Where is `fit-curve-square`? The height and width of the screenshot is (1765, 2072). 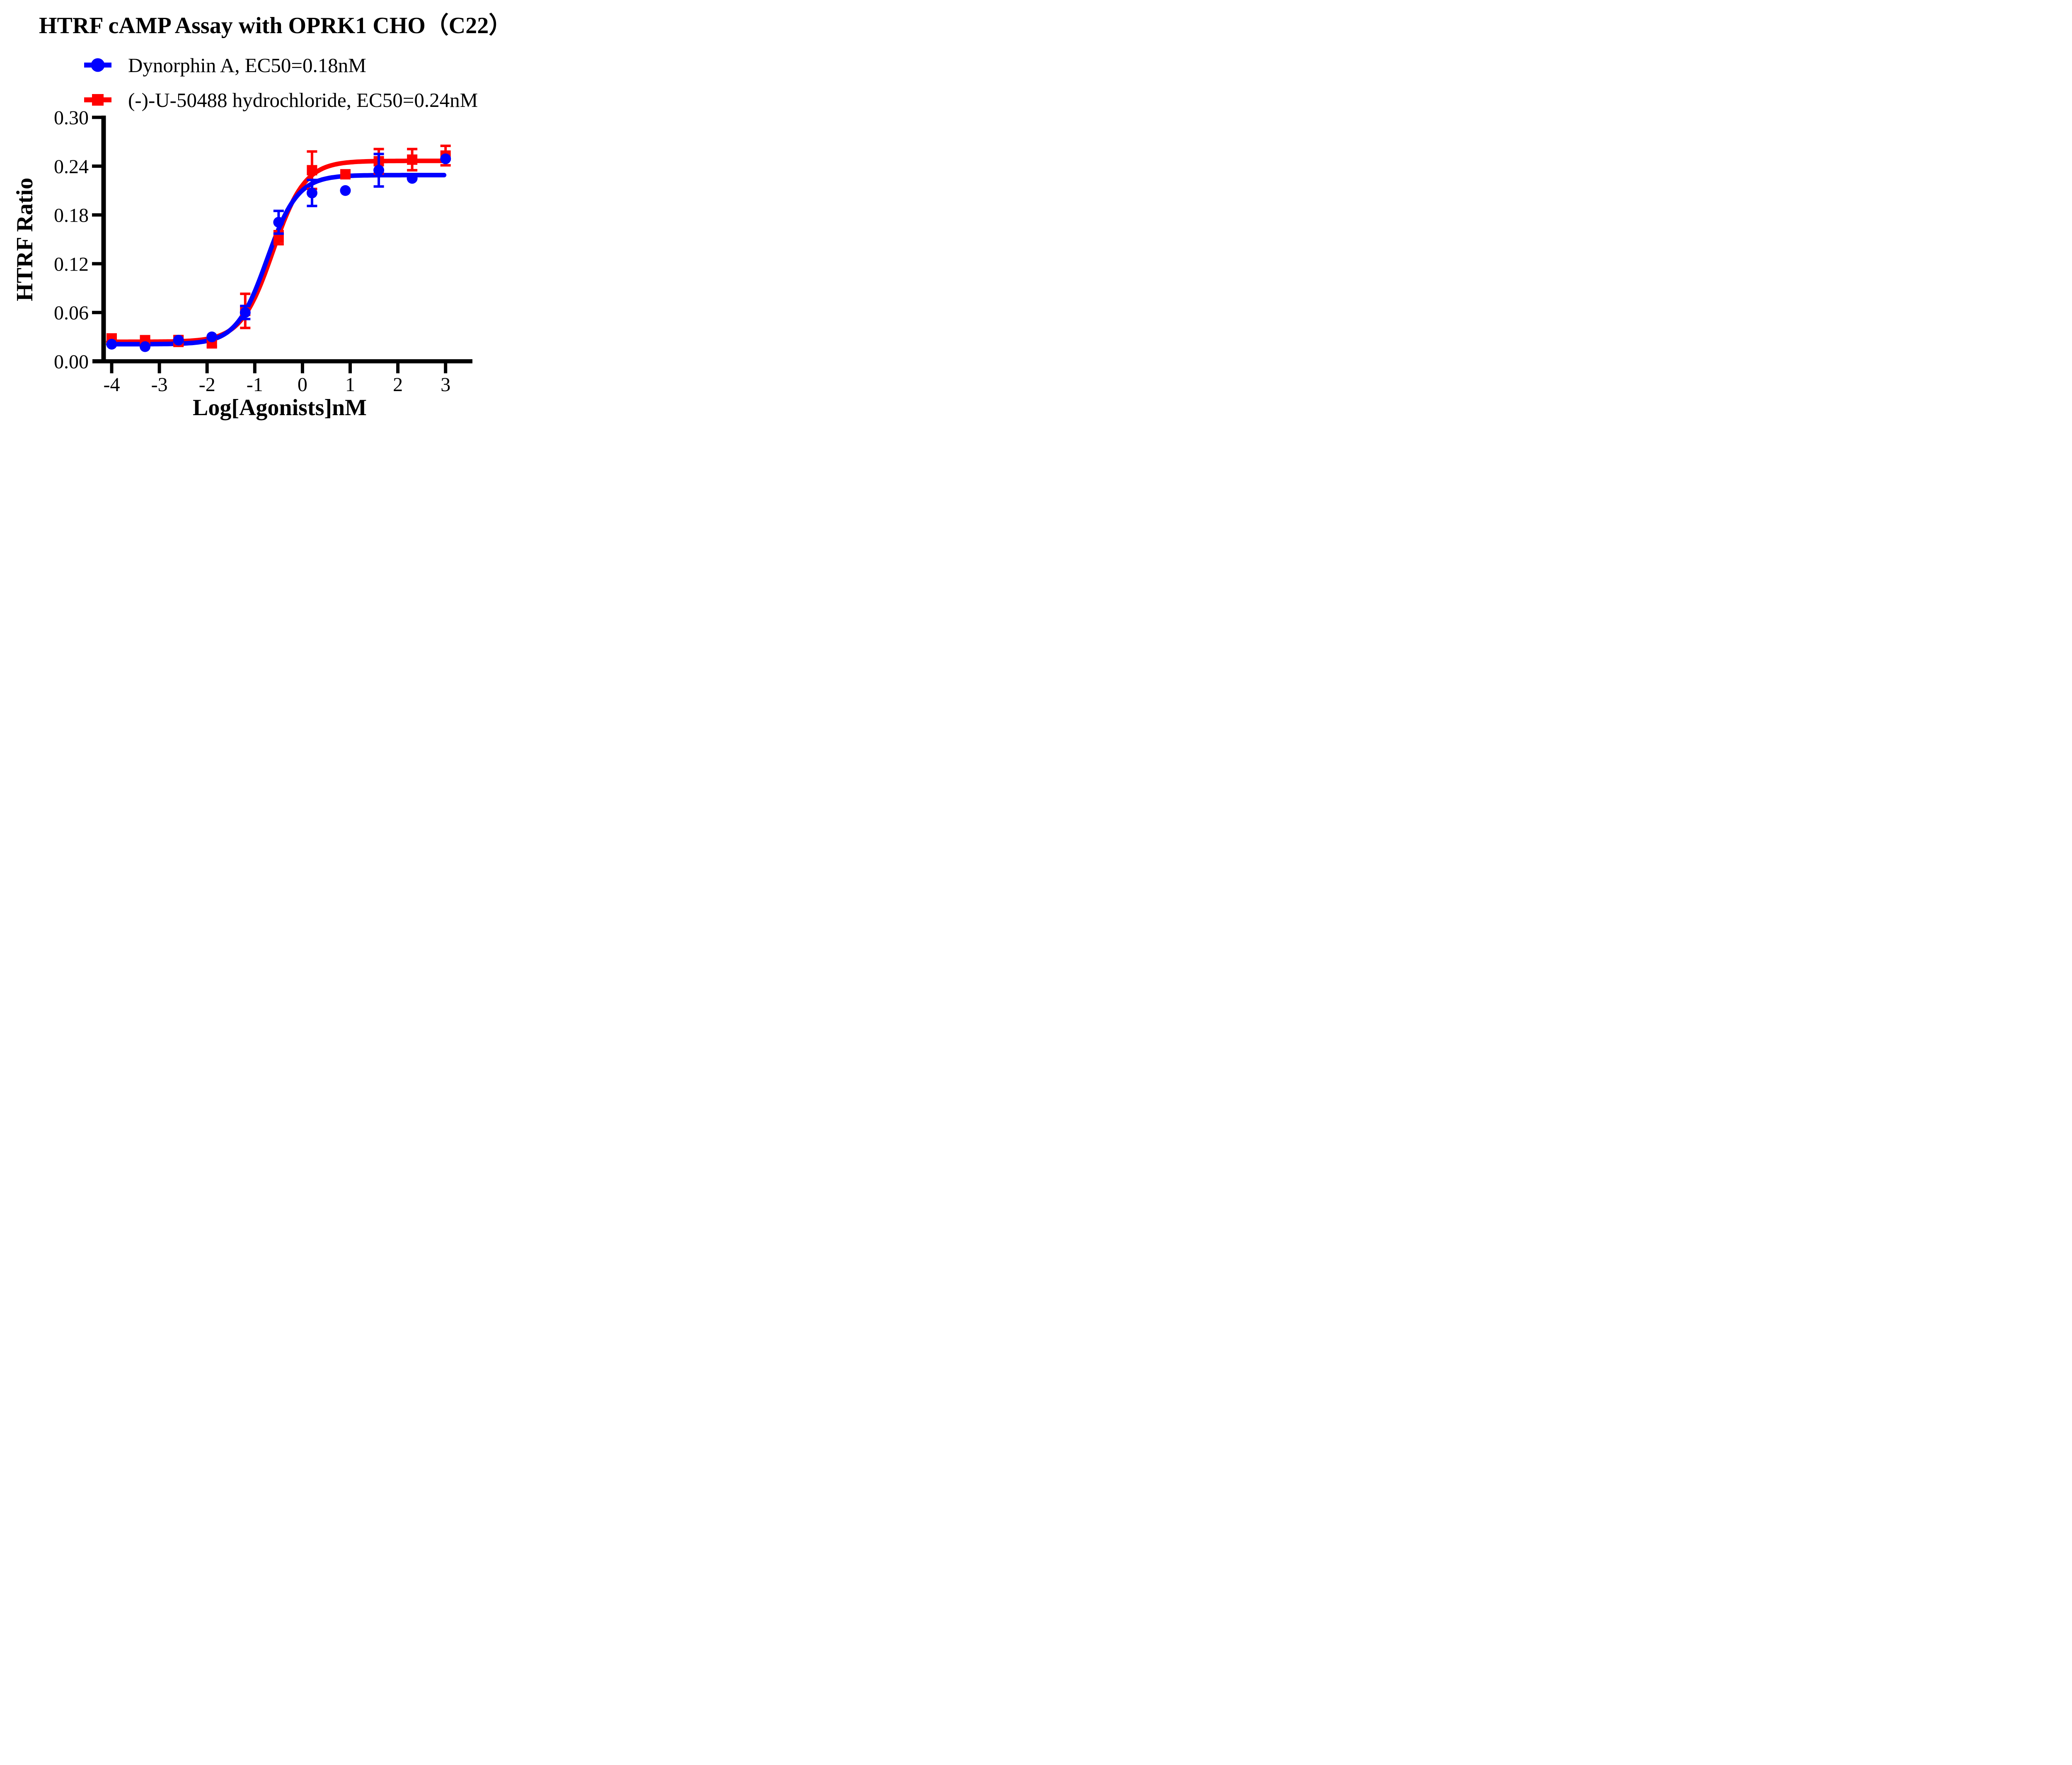
fit-curve-square is located at coordinates (277, 251).